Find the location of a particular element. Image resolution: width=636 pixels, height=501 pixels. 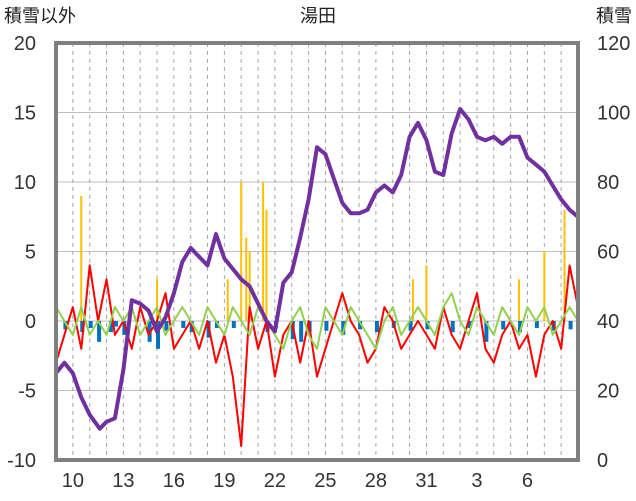

x-tick-label: 25 is located at coordinates (325, 481).